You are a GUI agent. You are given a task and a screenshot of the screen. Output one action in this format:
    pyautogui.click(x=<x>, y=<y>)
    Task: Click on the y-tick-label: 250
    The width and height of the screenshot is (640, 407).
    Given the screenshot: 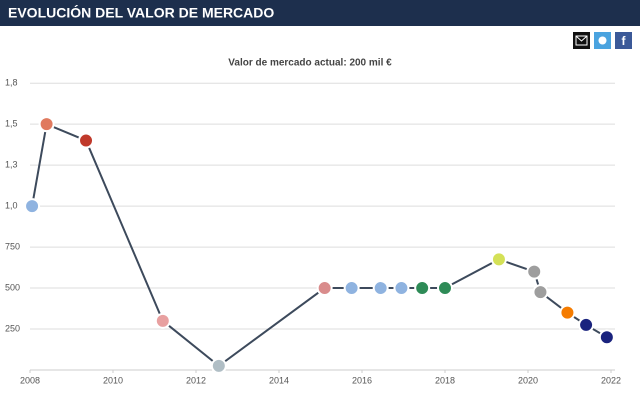 What is the action you would take?
    pyautogui.click(x=12, y=328)
    